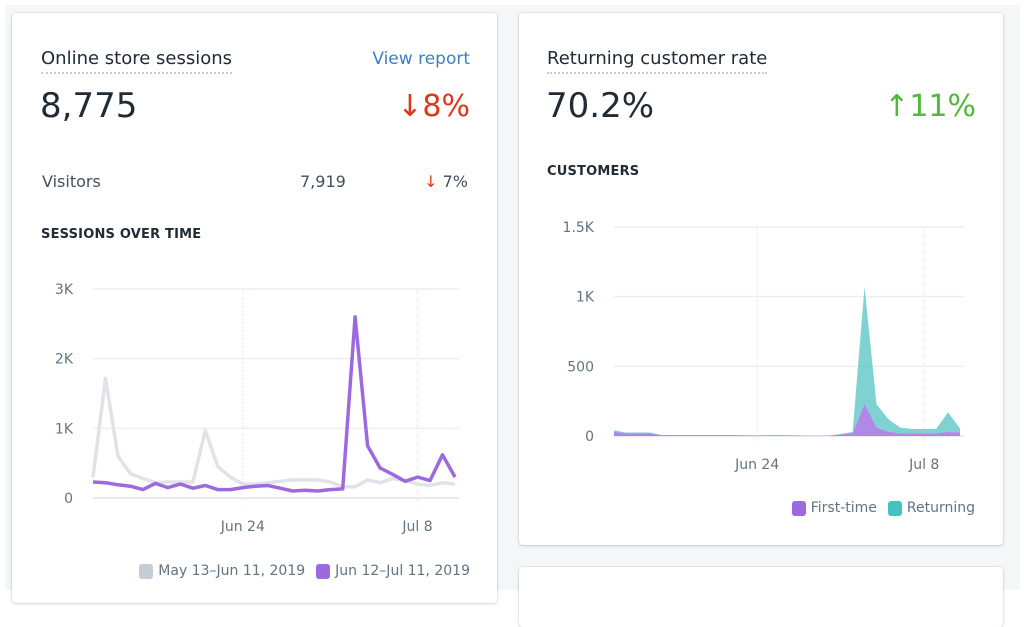 Image resolution: width=1024 pixels, height=627 pixels. I want to click on chart-legend: May 13–Jun 11, 2019 Jun 12–Jul 11, 2019, so click(304, 571).